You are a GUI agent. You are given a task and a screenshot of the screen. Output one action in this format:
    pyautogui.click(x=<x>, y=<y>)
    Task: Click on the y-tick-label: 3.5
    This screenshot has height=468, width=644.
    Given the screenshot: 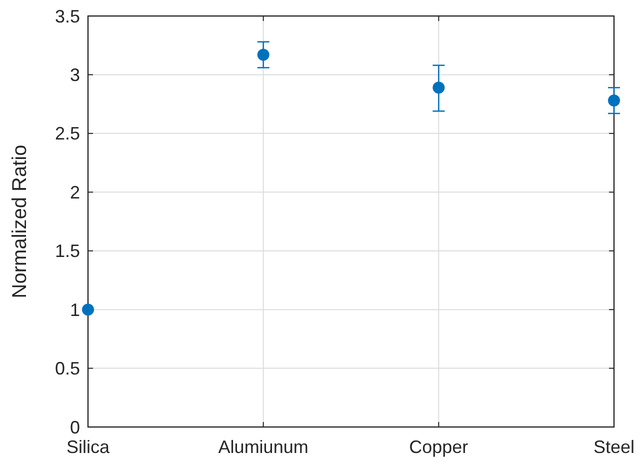 What is the action you would take?
    pyautogui.click(x=67, y=16)
    